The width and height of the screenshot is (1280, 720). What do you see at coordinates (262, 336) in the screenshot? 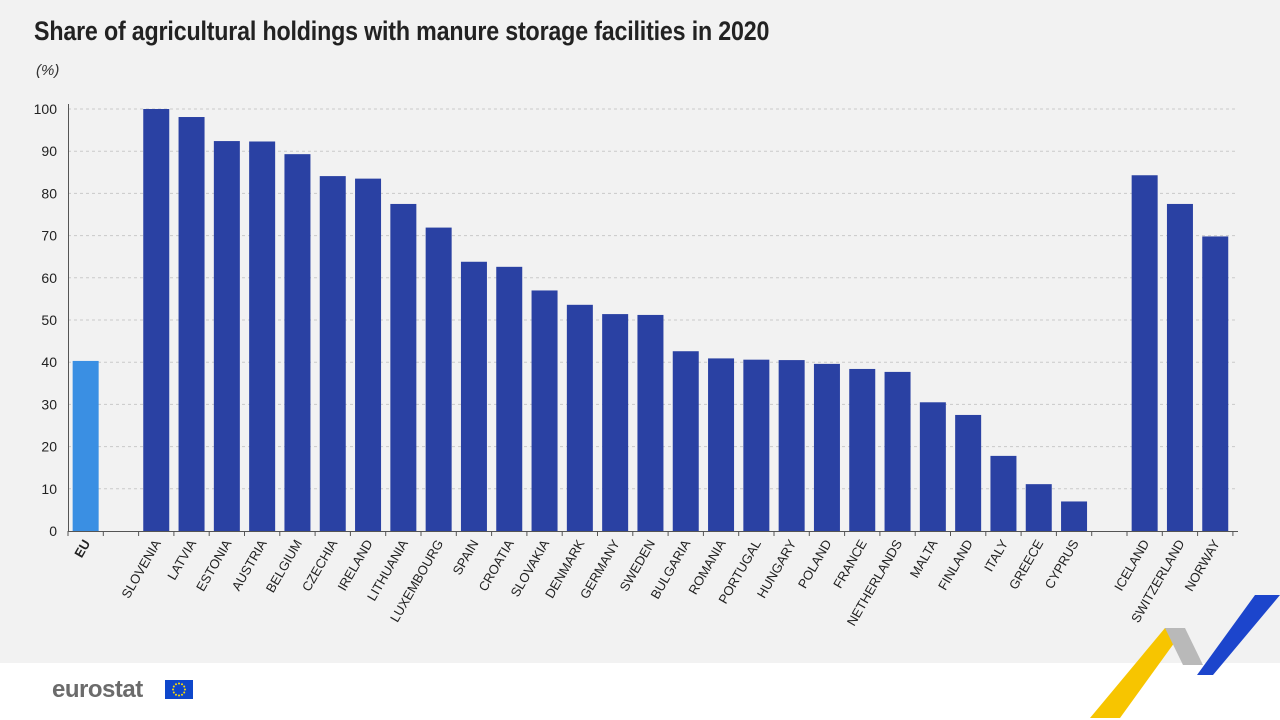
I see `bar-austria` at bounding box center [262, 336].